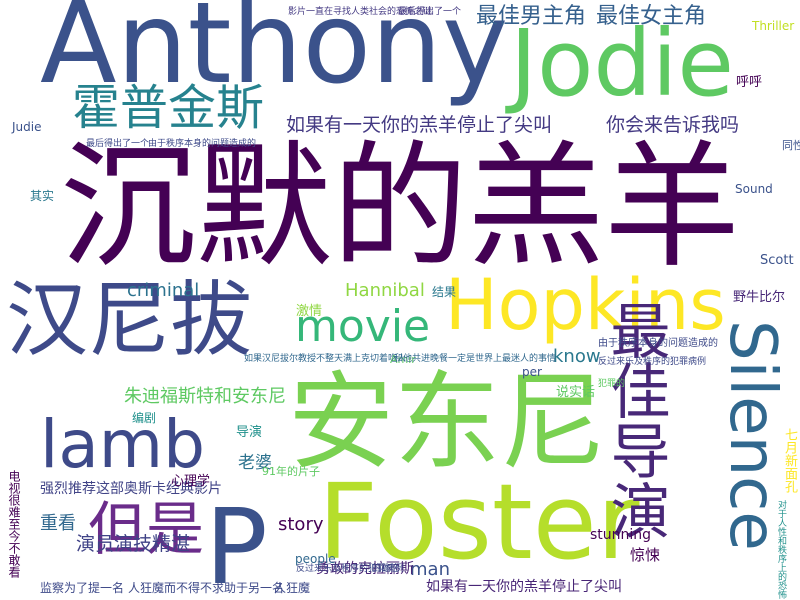 The image size is (800, 600). Describe the element at coordinates (360, 12) in the screenshot. I see `cloud-word: 影片一直在寻找人类社会的恐怖之谜` at that location.